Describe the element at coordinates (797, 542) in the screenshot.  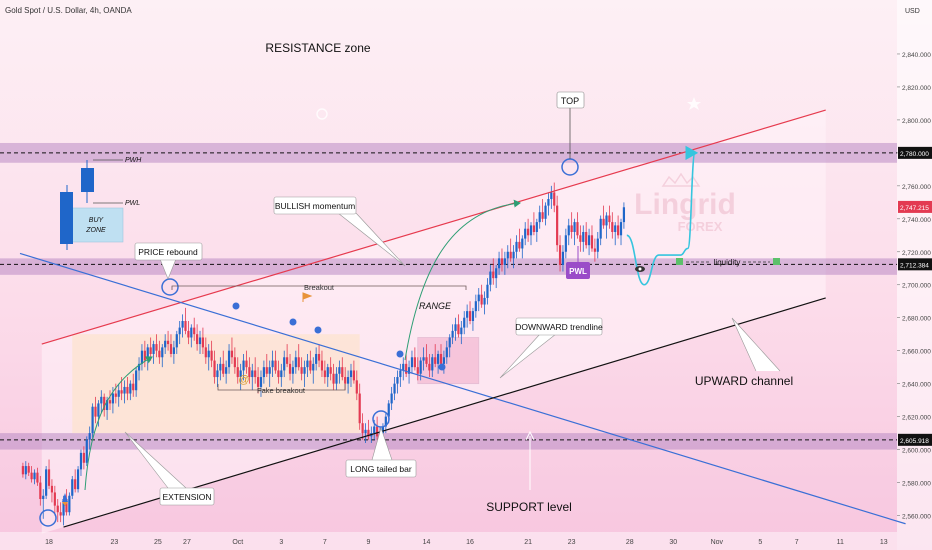
I see `x-tick-label: 7` at that location.